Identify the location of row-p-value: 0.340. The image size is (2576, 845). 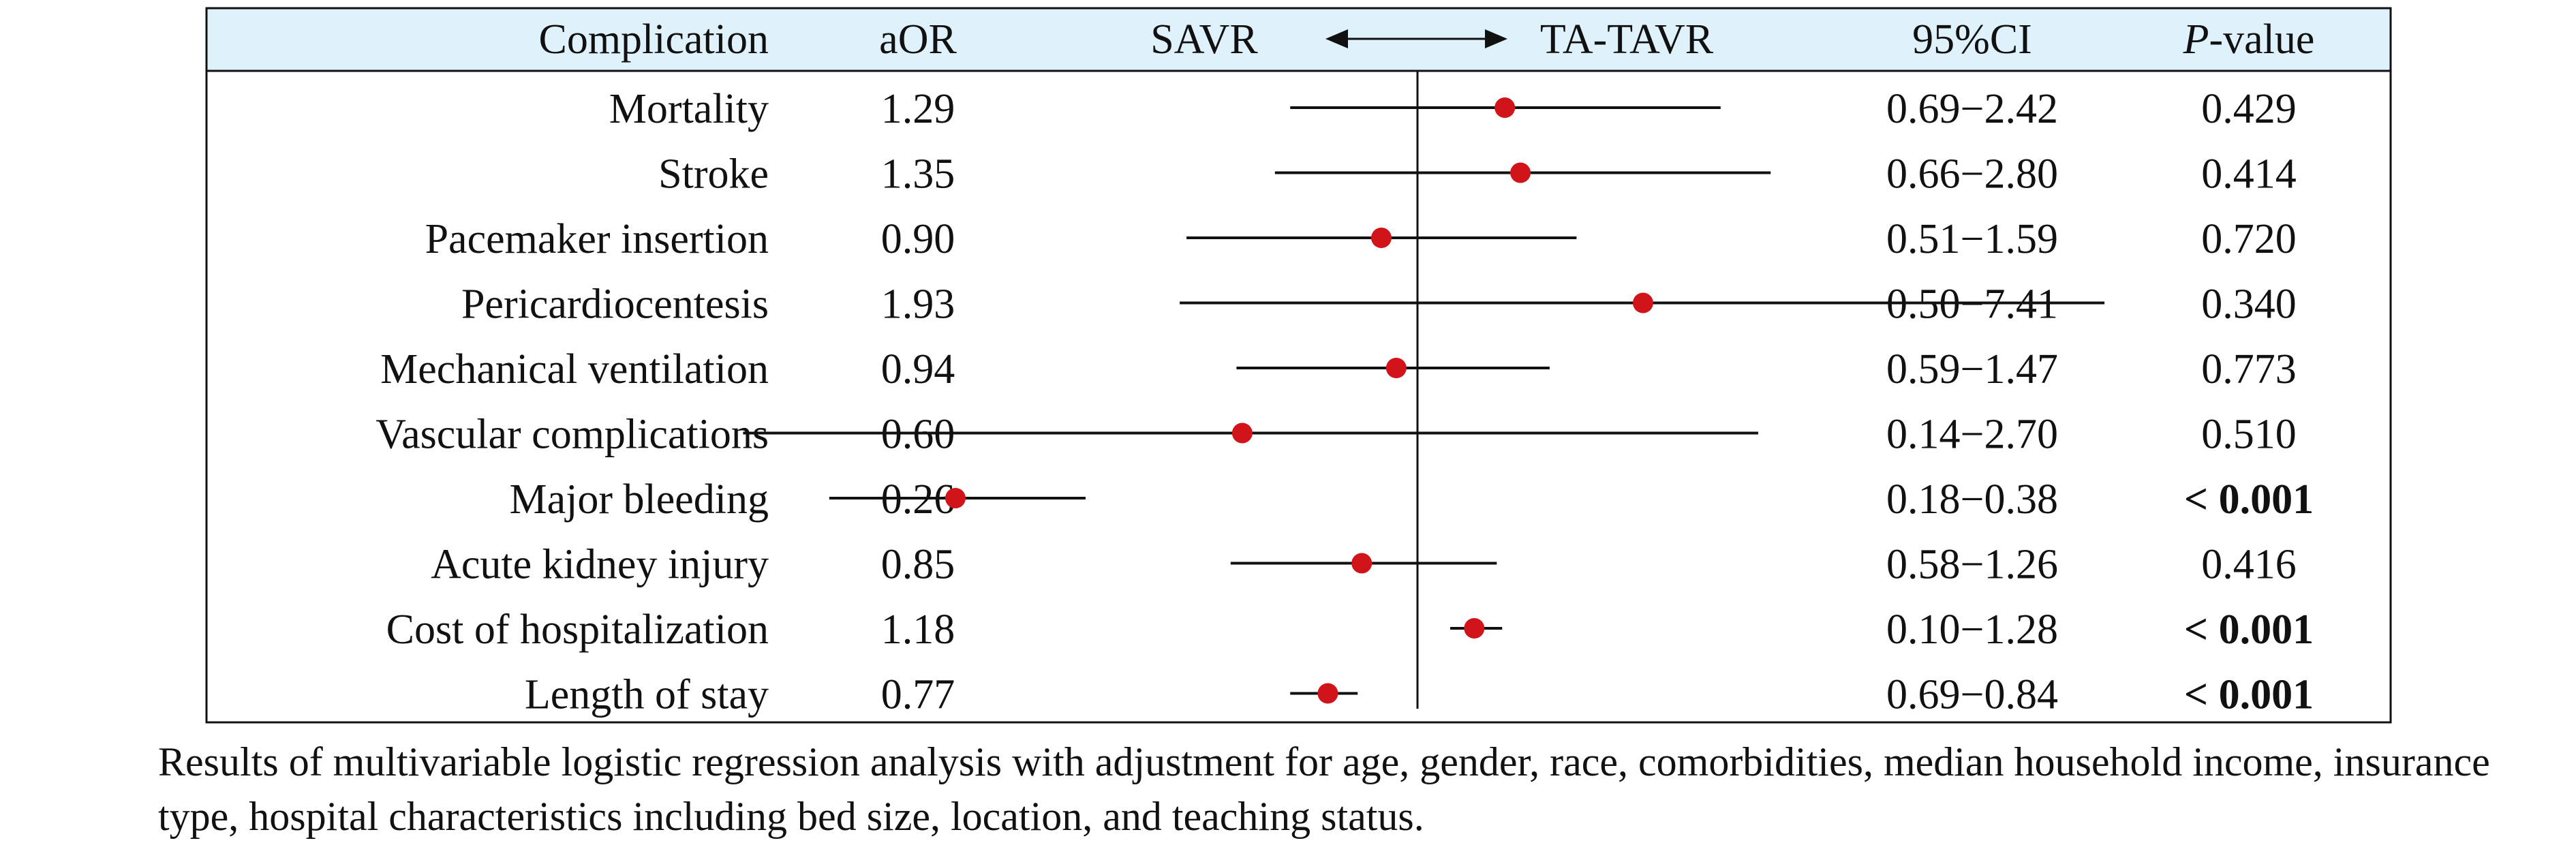
(2249, 304).